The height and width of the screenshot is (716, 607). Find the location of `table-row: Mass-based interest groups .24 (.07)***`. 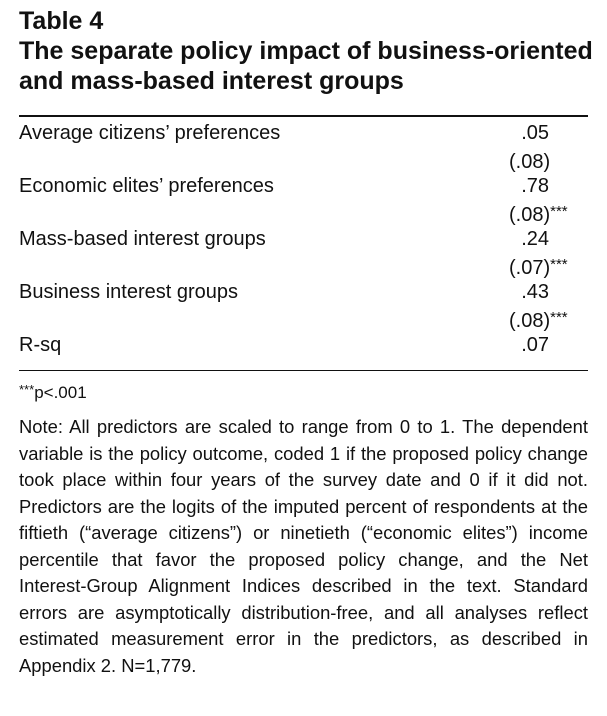

table-row: Mass-based interest groups .24 (.07)*** is located at coordinates (303, 252).